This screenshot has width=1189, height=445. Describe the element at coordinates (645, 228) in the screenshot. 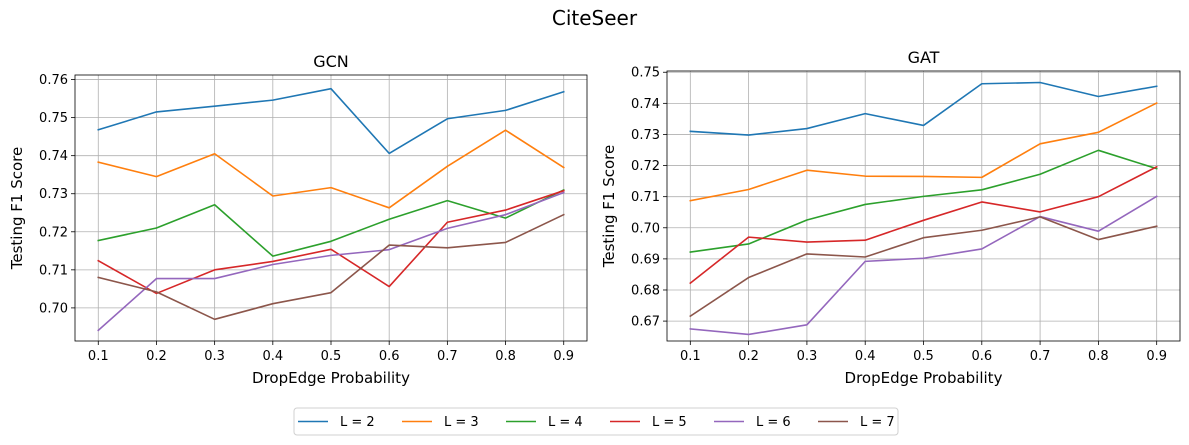

I see `gat-y-tick-label: 0.70` at that location.